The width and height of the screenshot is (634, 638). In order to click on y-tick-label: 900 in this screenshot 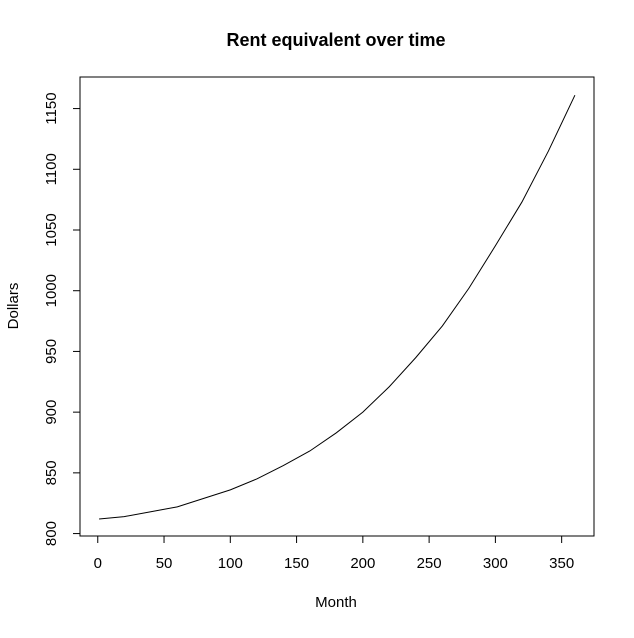, I will do `click(51, 412)`.